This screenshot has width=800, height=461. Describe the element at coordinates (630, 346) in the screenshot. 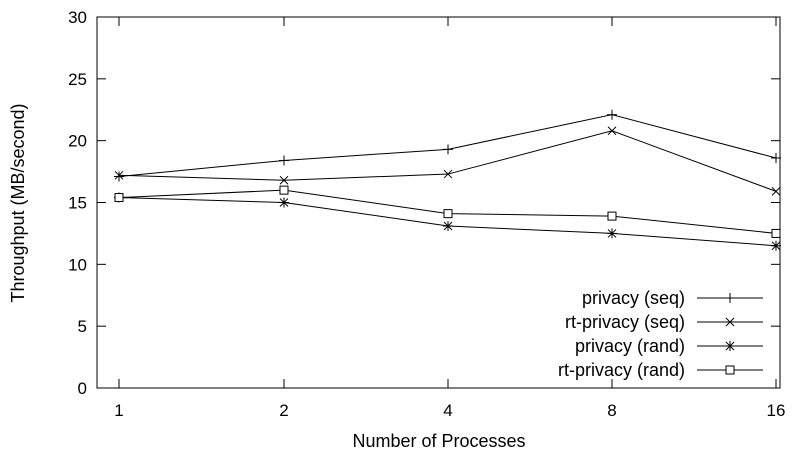

I see `legend-label: privacy (rand)` at that location.